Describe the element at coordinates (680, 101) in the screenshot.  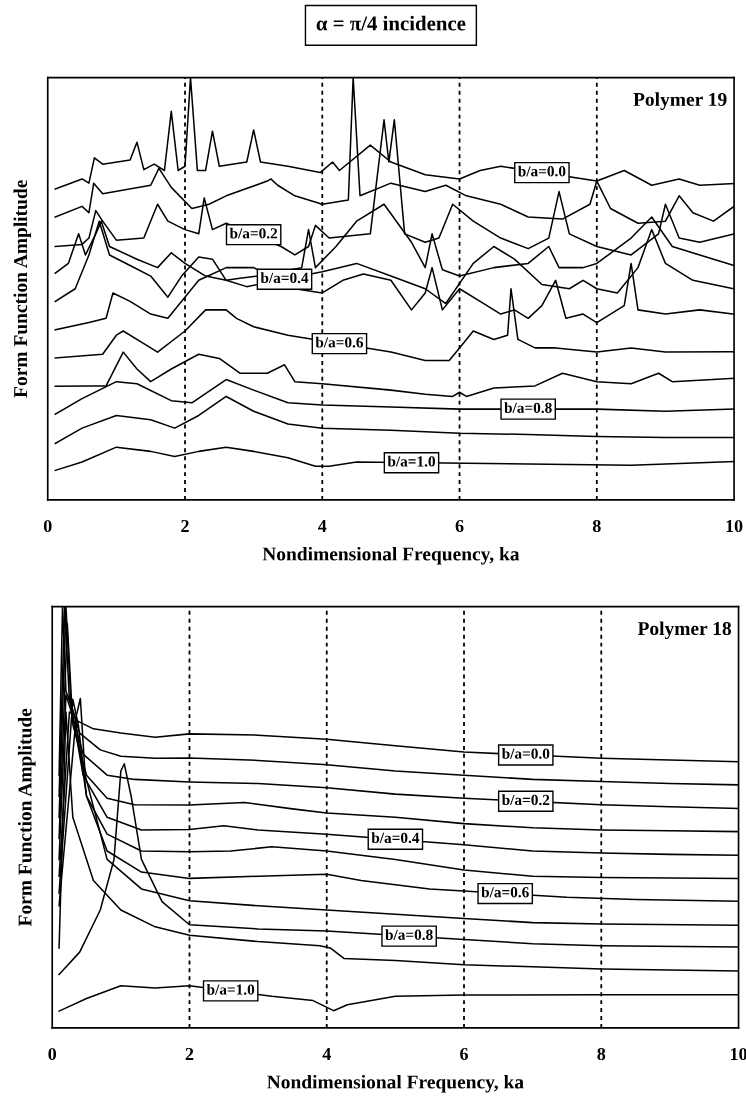
I see `annotation: Polymer 19` at that location.